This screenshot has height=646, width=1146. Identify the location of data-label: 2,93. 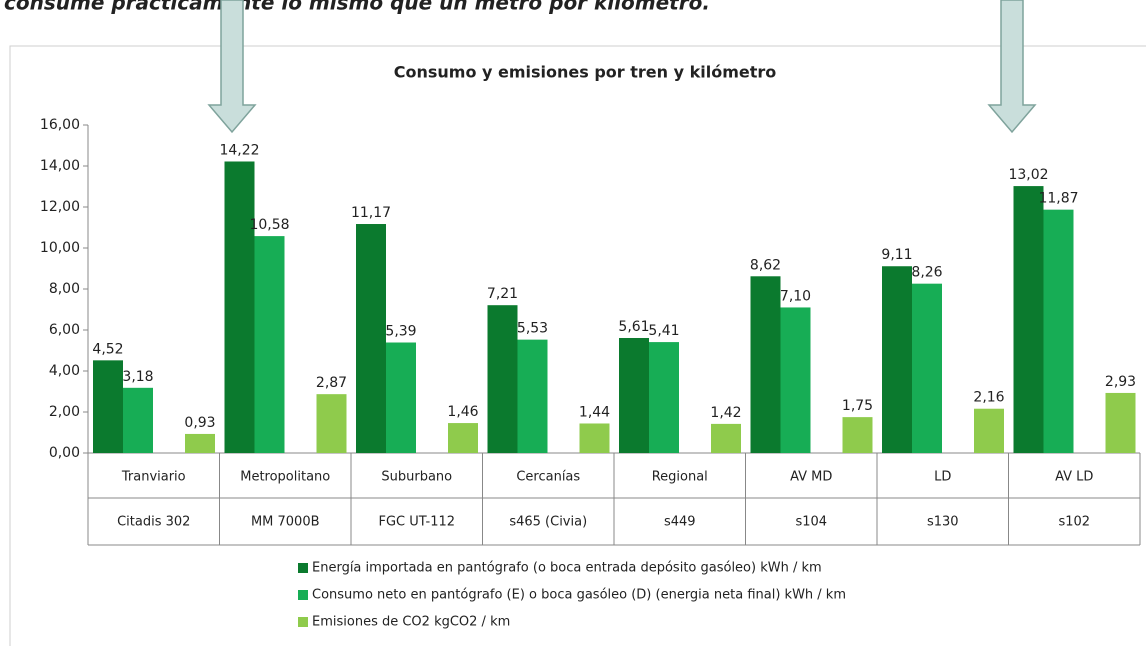
(1120, 382).